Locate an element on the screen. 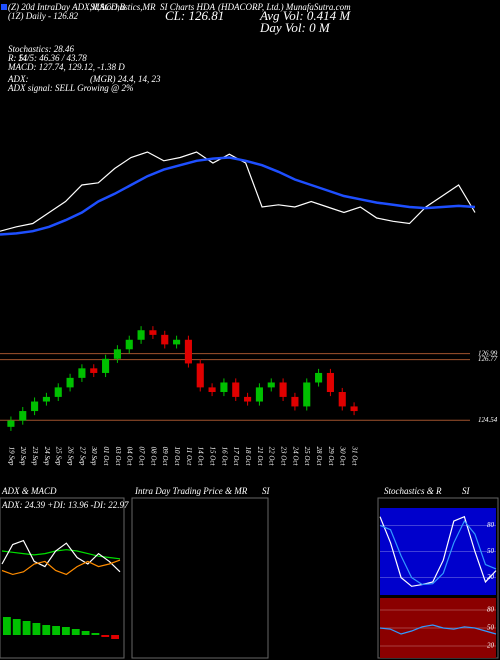  x-tick-label: 30 Oct is located at coordinates (343, 456).